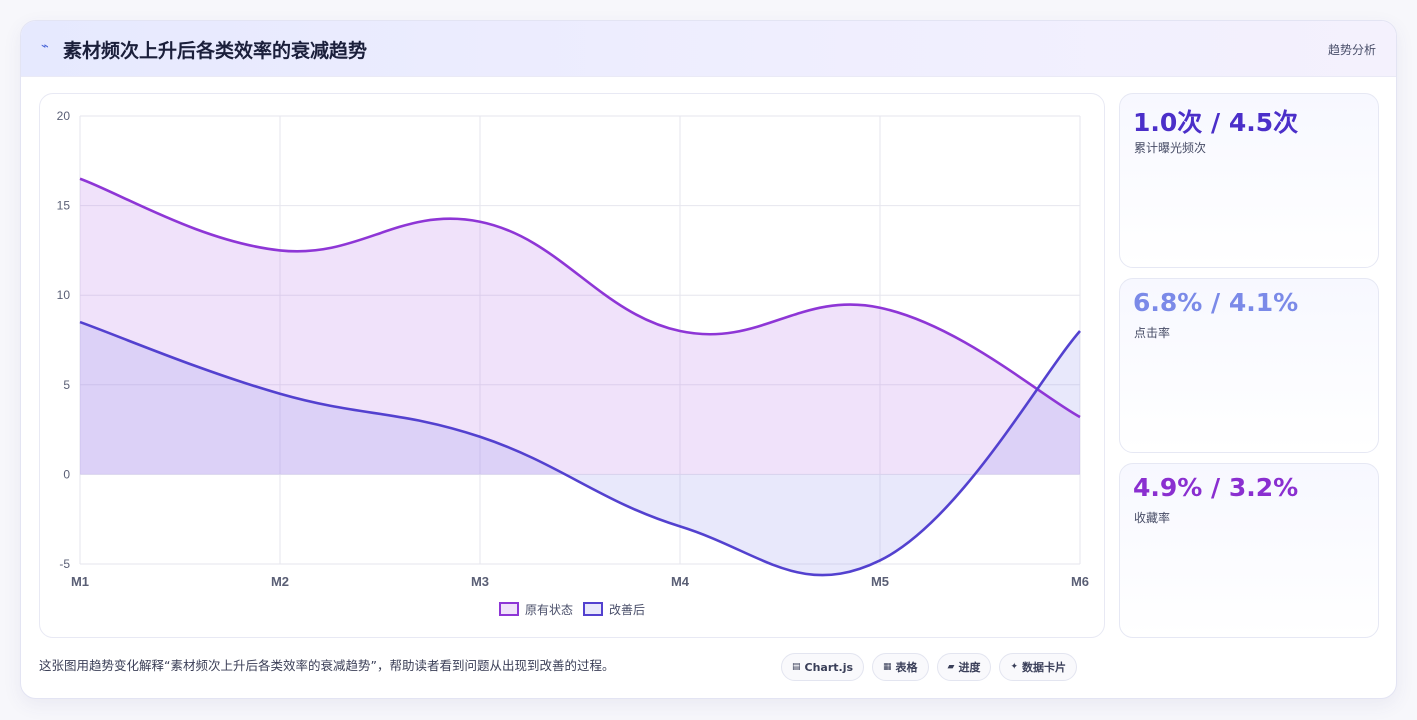 Image resolution: width=1417 pixels, height=720 pixels. What do you see at coordinates (1152, 333) in the screenshot?
I see `stat-label-ctr: 点击率` at bounding box center [1152, 333].